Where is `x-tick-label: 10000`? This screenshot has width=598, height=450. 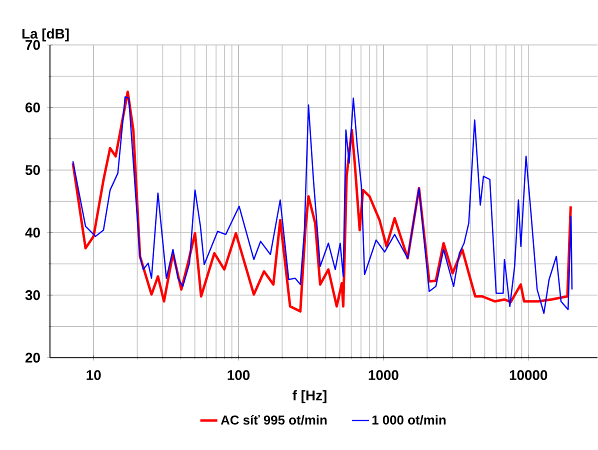 x-tick-label: 10000 is located at coordinates (529, 375).